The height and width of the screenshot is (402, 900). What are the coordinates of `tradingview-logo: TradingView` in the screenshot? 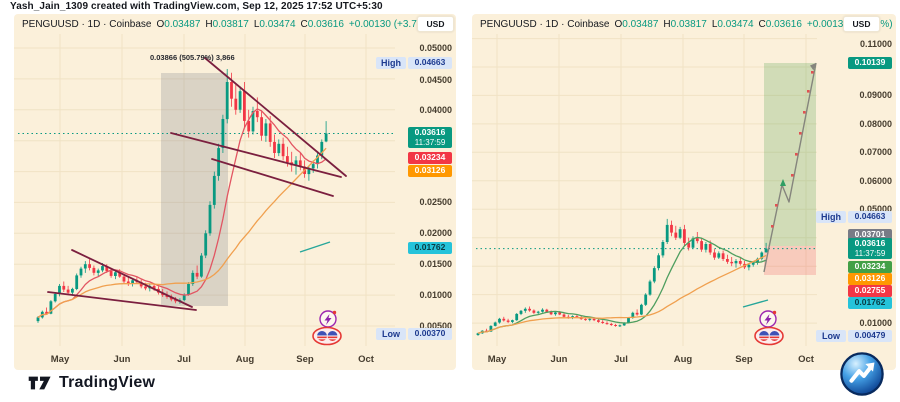 It's located at (91, 383).